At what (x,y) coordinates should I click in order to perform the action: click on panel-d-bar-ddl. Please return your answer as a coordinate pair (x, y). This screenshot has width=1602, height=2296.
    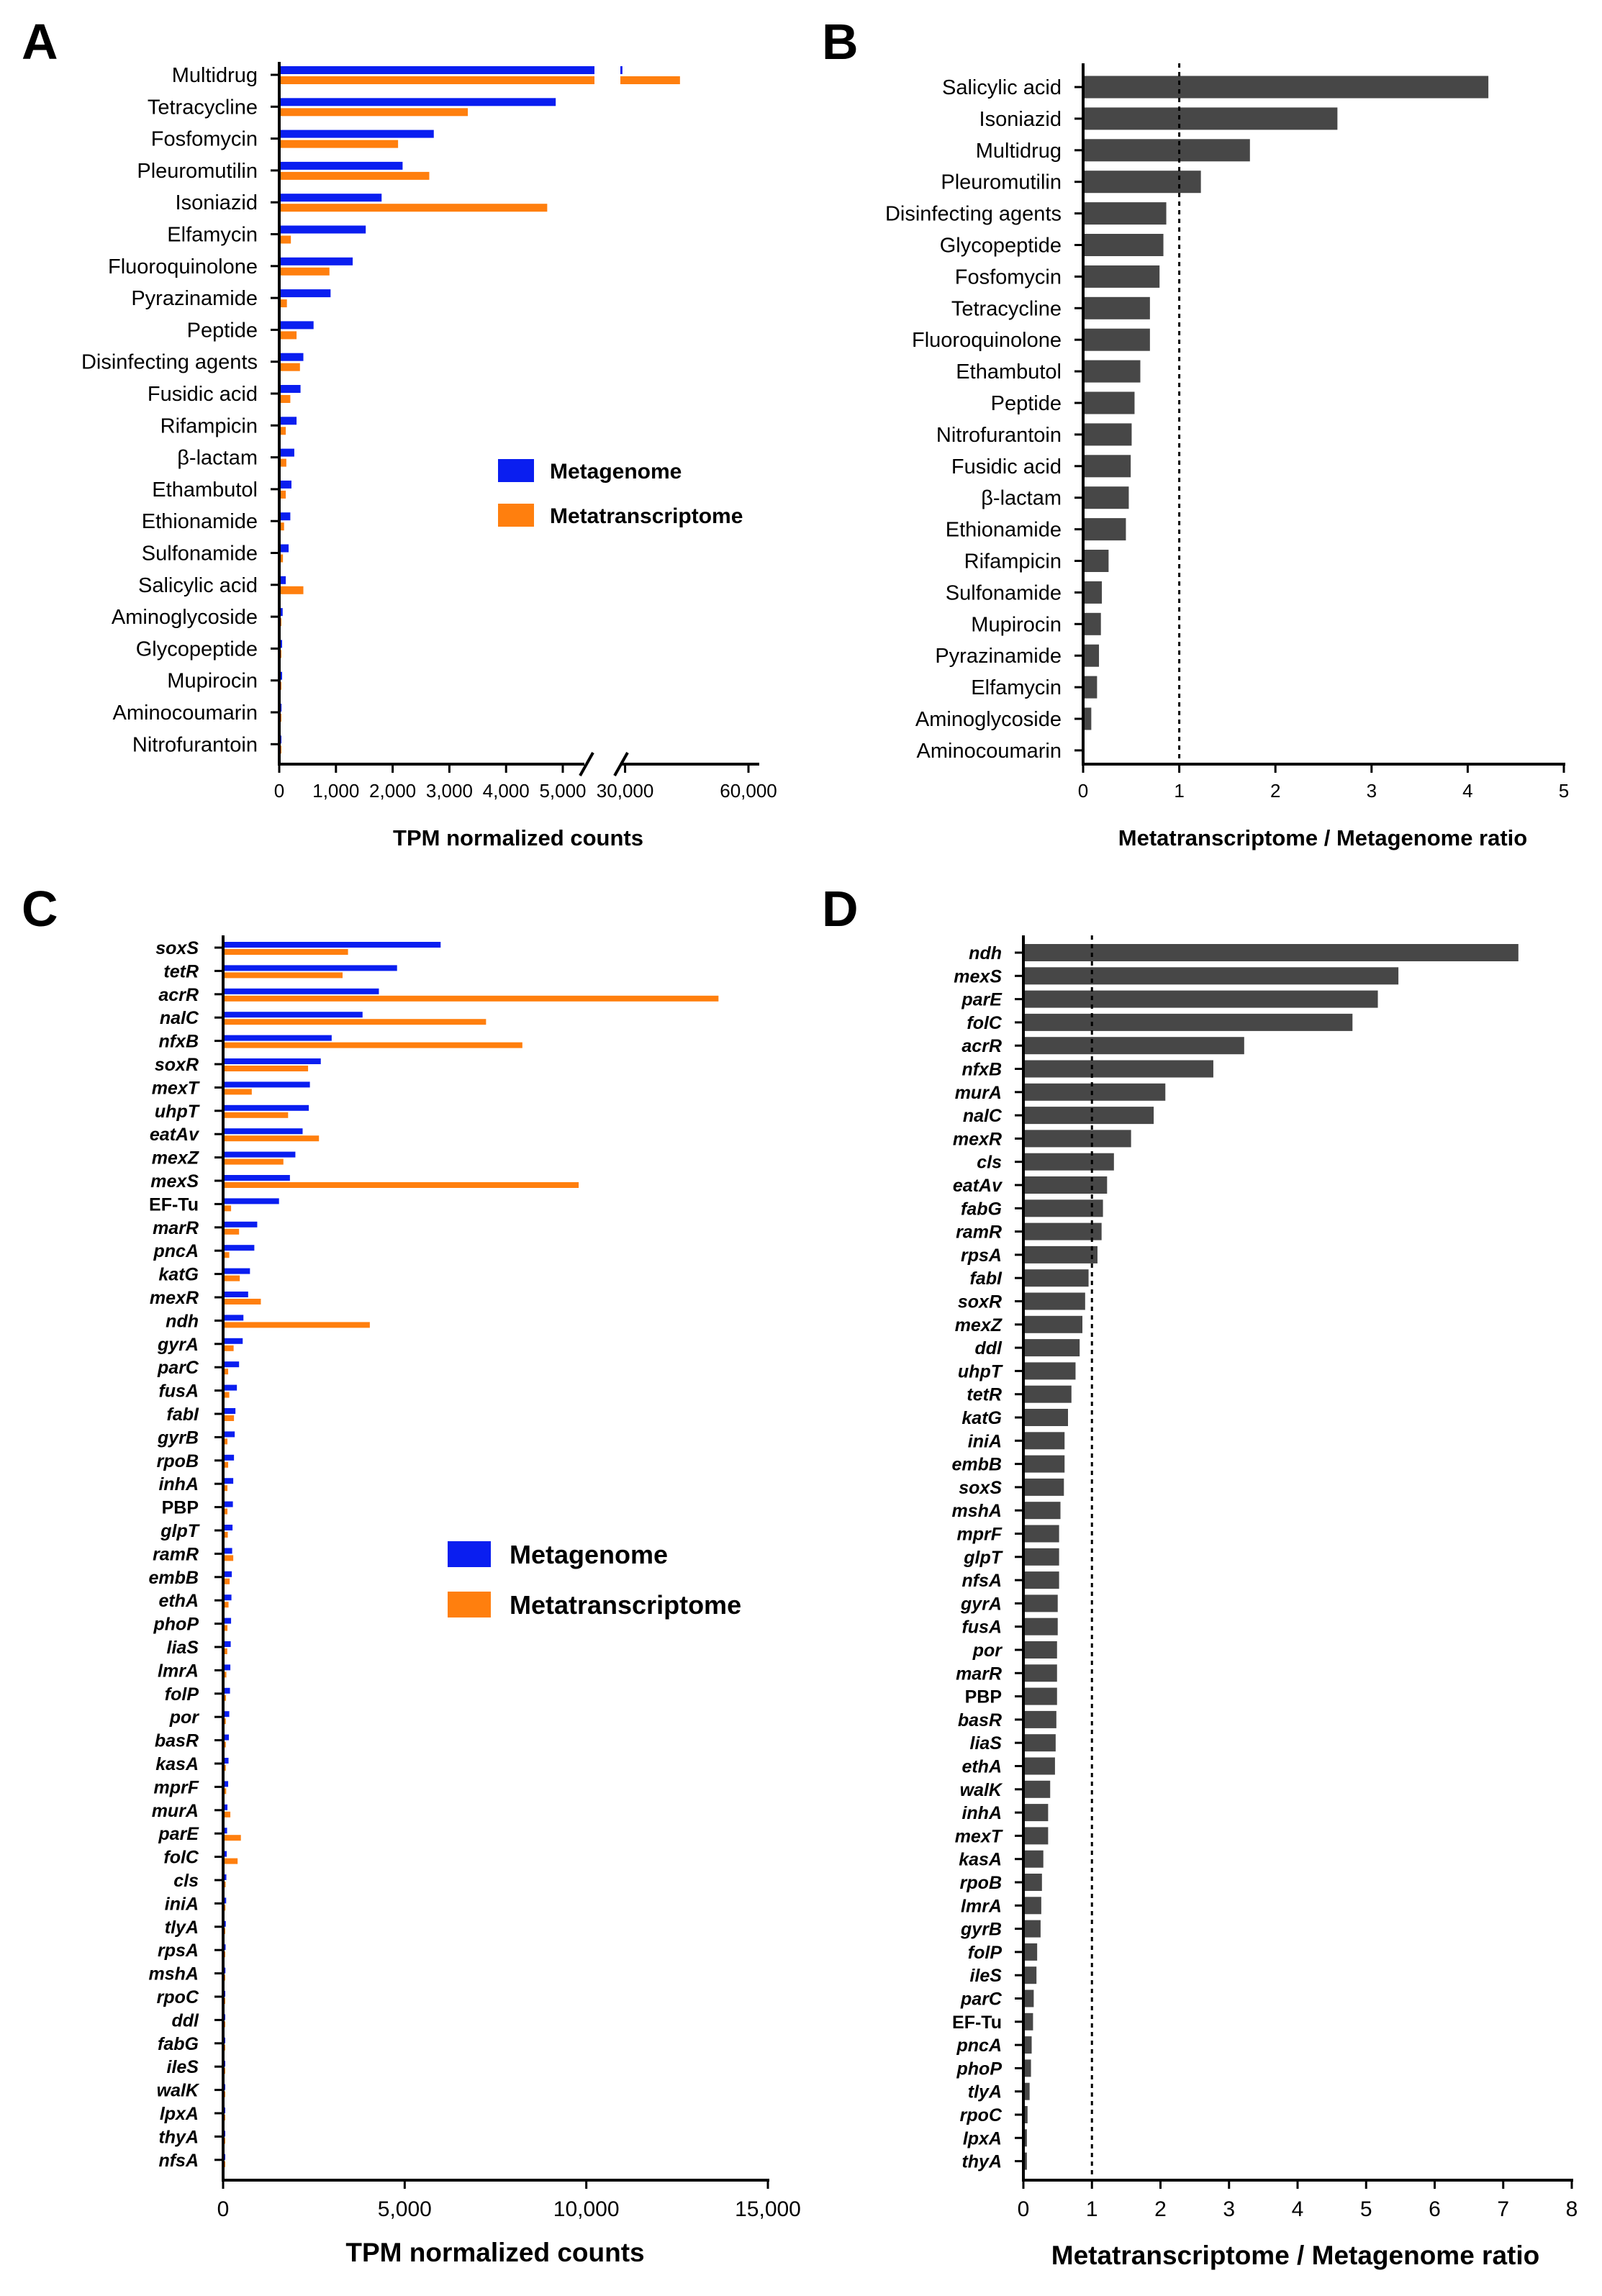
    Looking at the image, I should click on (1052, 1348).